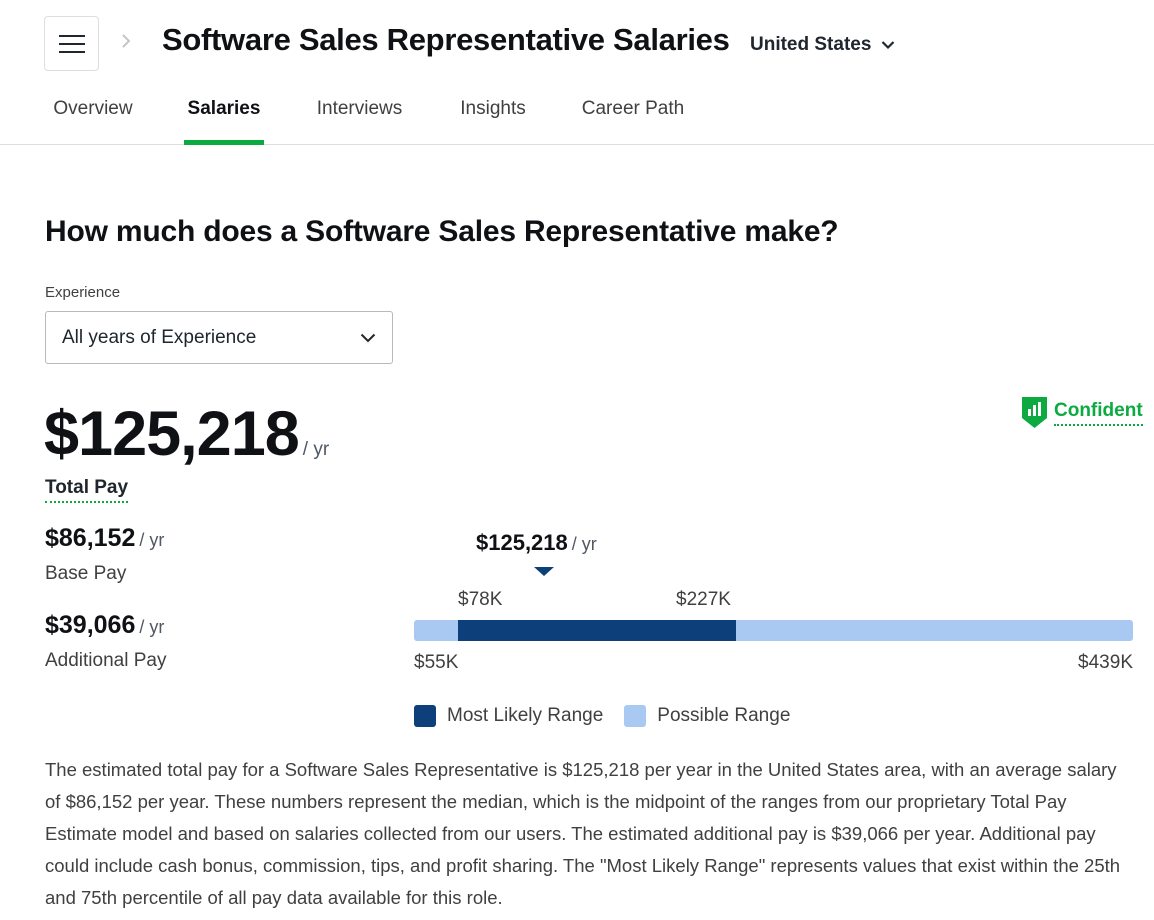 This screenshot has height=920, width=1154. I want to click on additional-pay-label: Additional Pay, so click(106, 660).